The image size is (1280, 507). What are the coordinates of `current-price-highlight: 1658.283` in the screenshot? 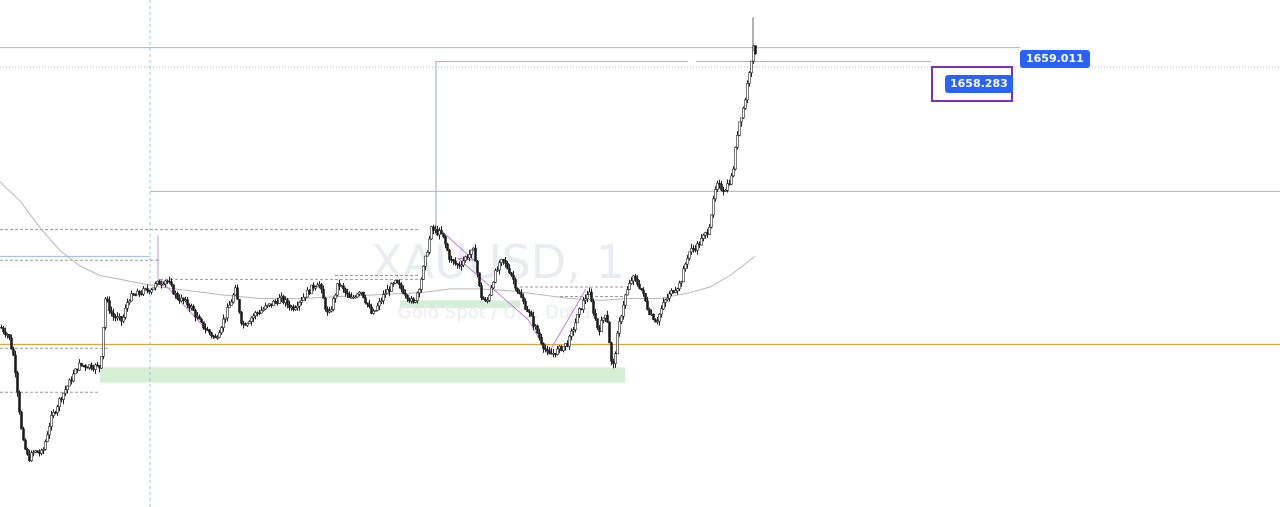 It's located at (972, 84).